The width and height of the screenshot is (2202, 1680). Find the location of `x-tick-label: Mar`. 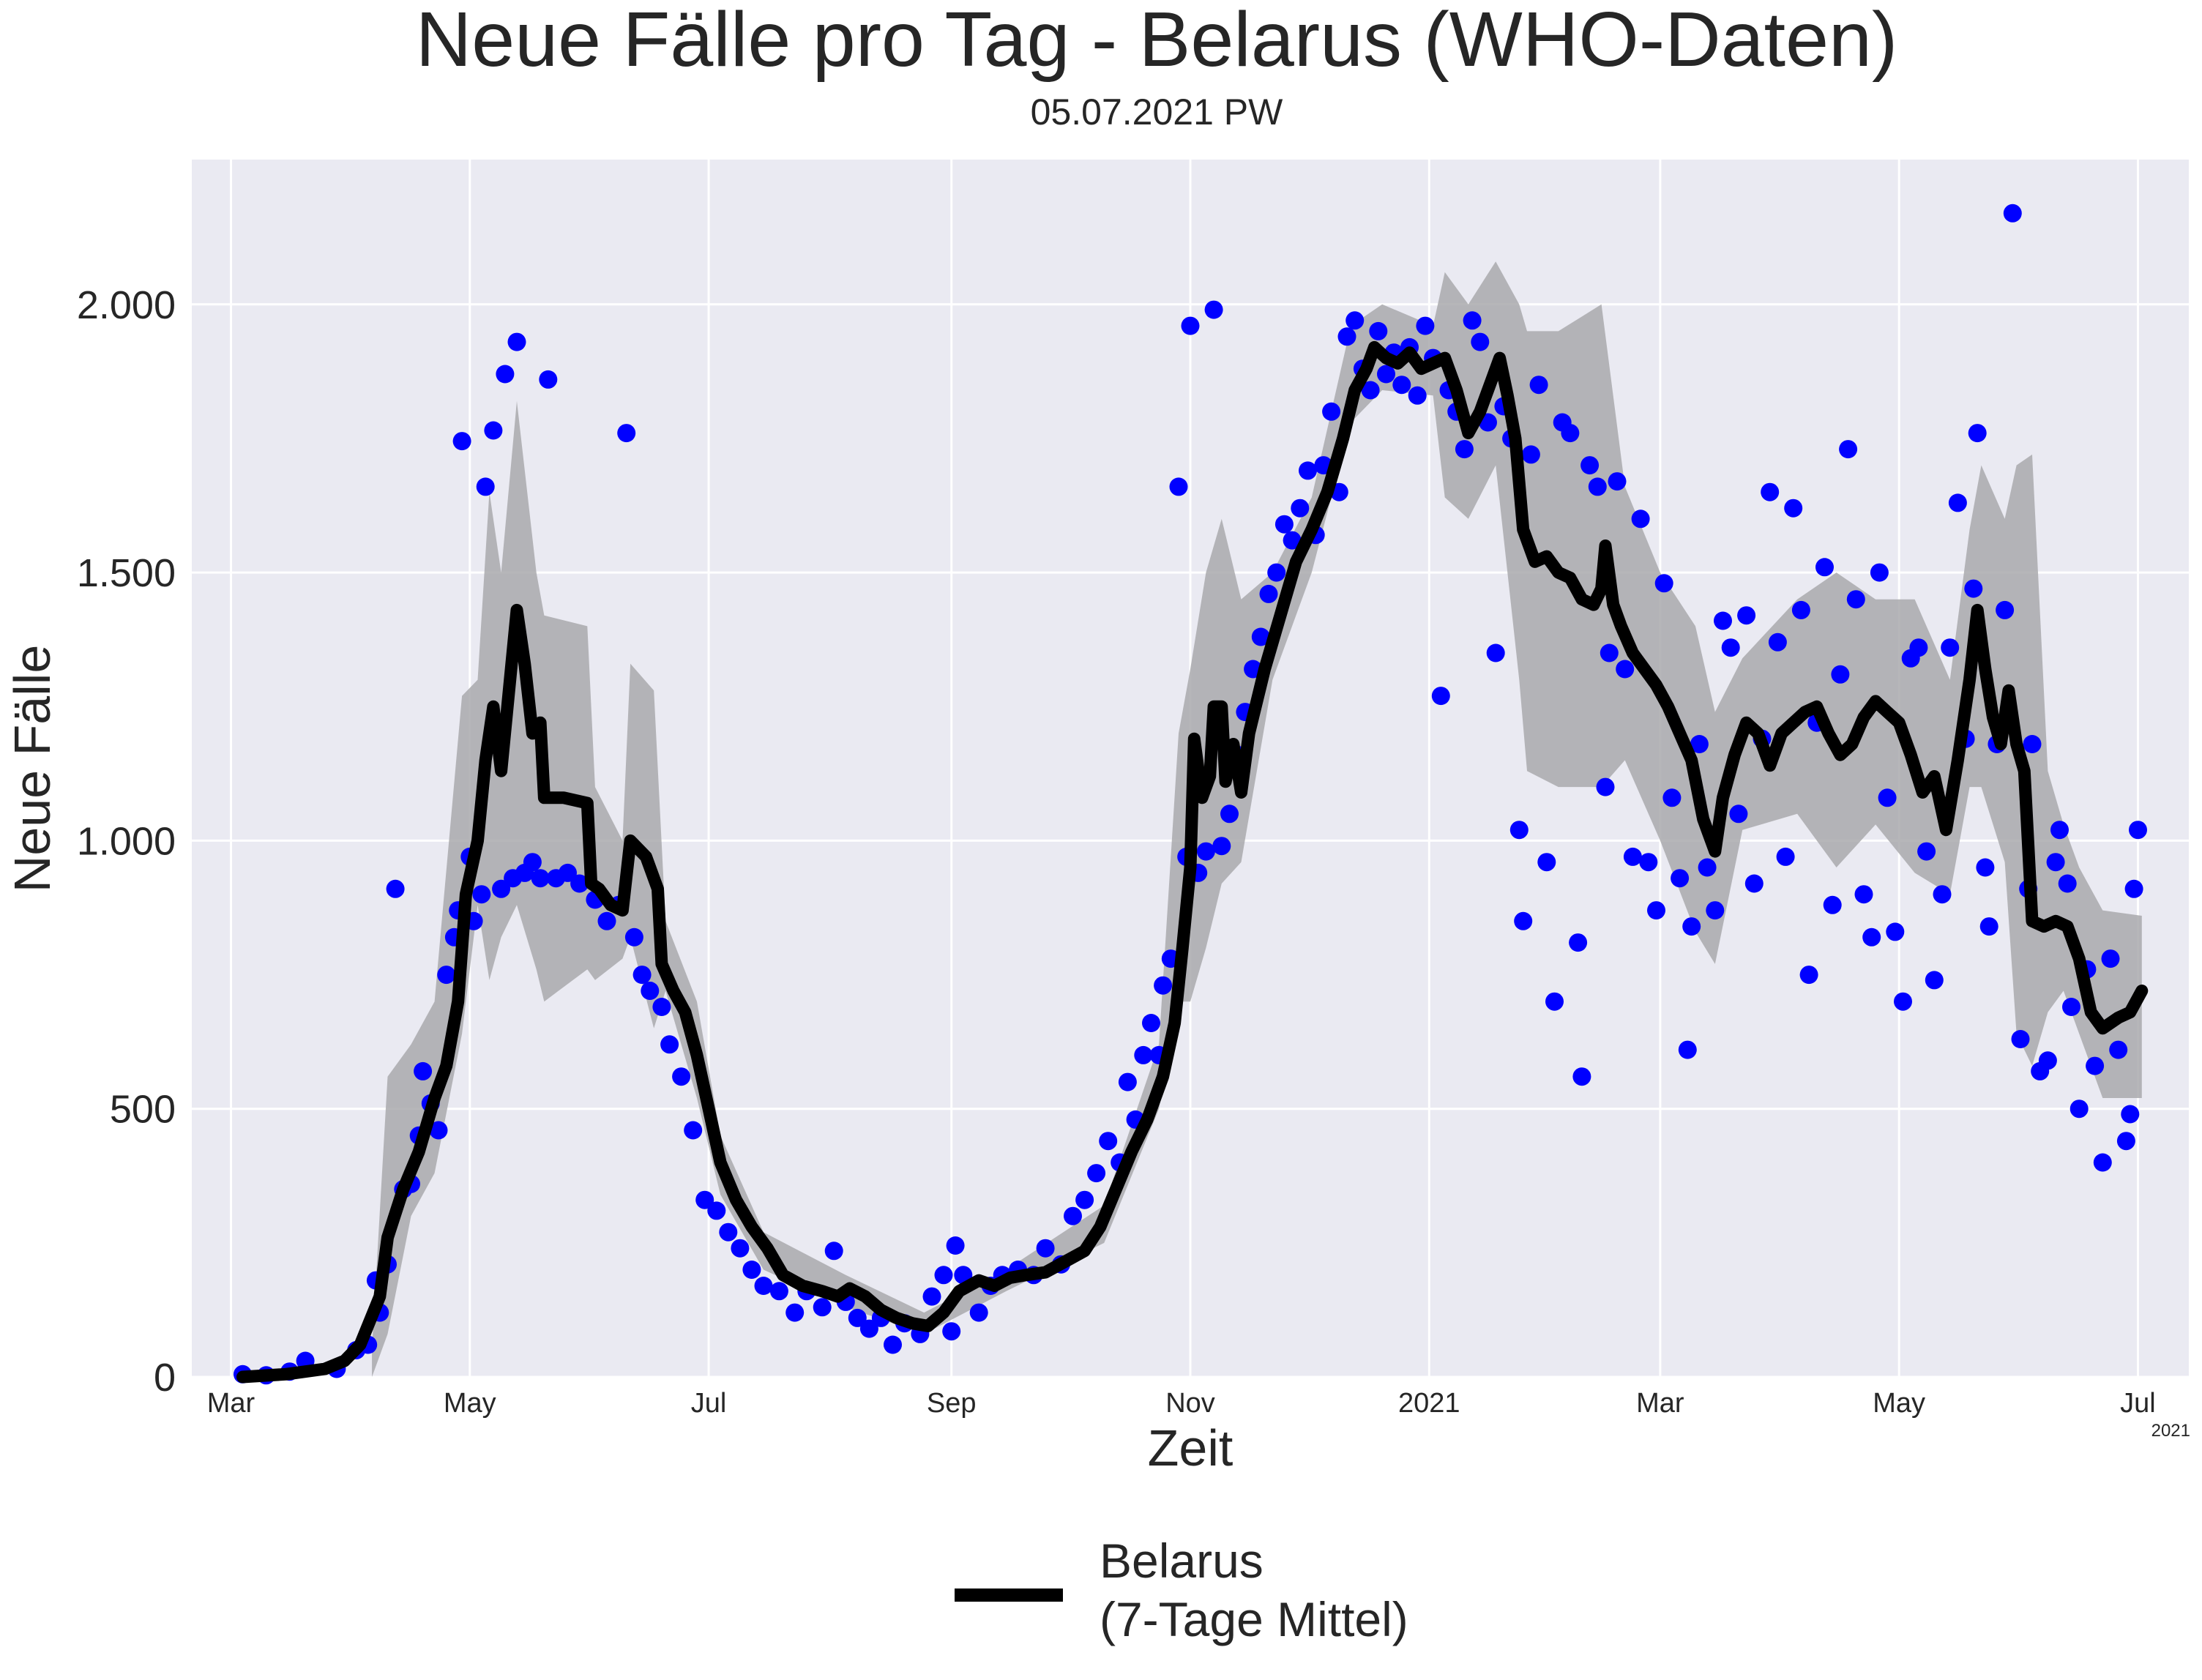

x-tick-label: Mar is located at coordinates (1660, 1403).